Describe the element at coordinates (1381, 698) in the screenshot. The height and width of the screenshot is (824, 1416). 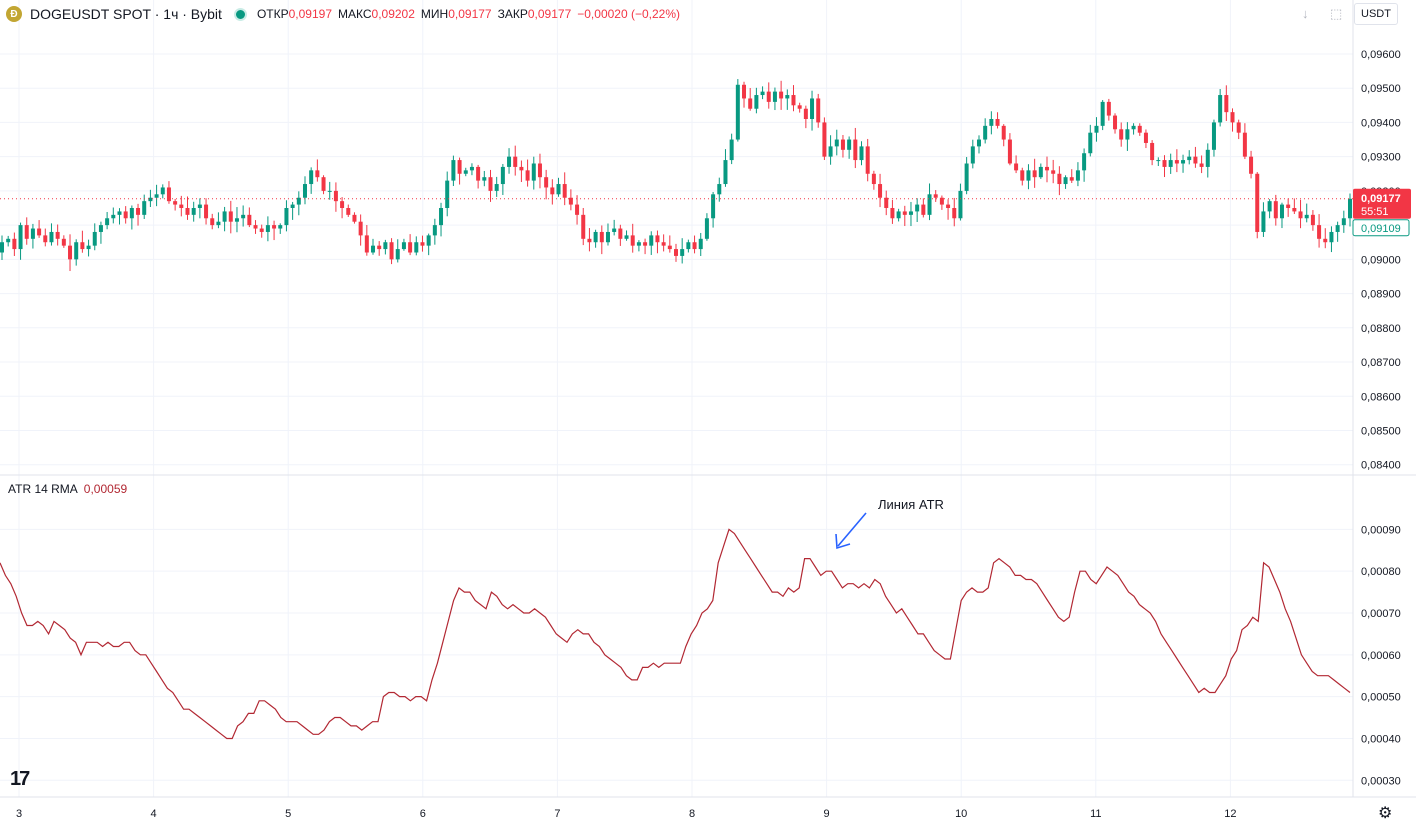
I see `atr-tick-label: 0,00050` at that location.